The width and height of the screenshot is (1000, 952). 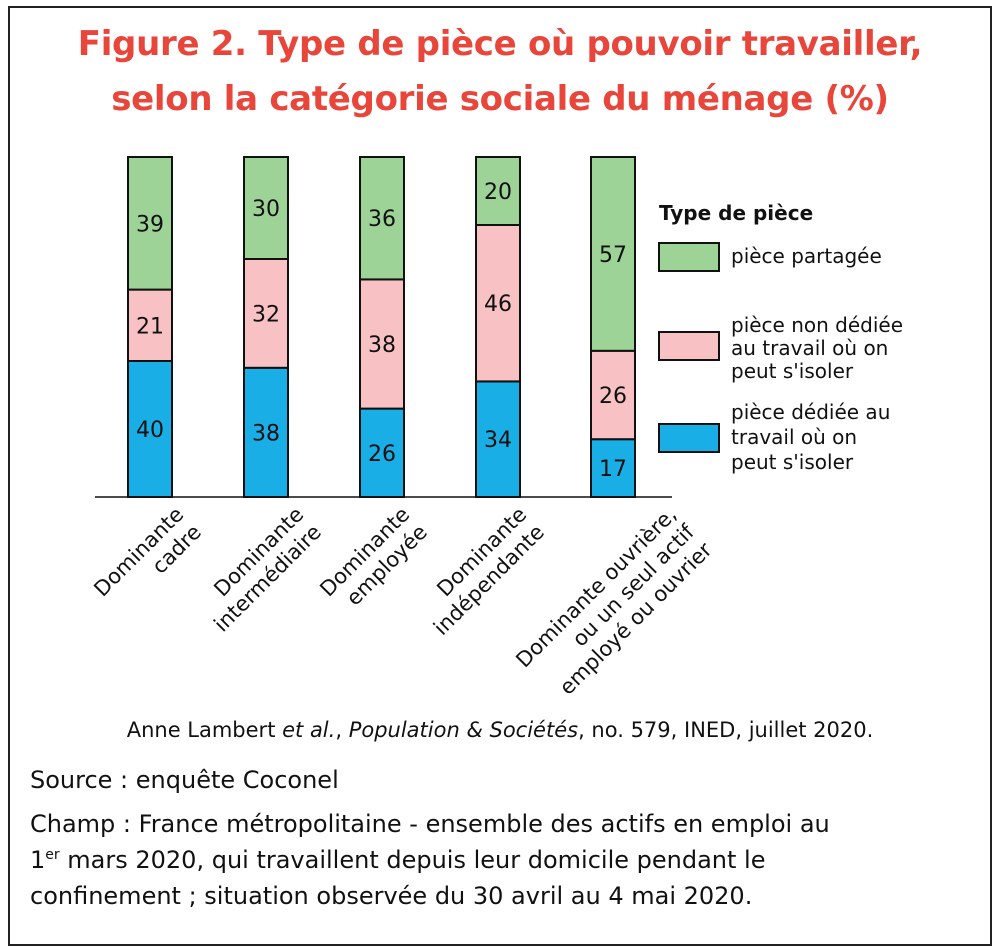 What do you see at coordinates (736, 213) in the screenshot?
I see `legend-title: Type de pièce` at bounding box center [736, 213].